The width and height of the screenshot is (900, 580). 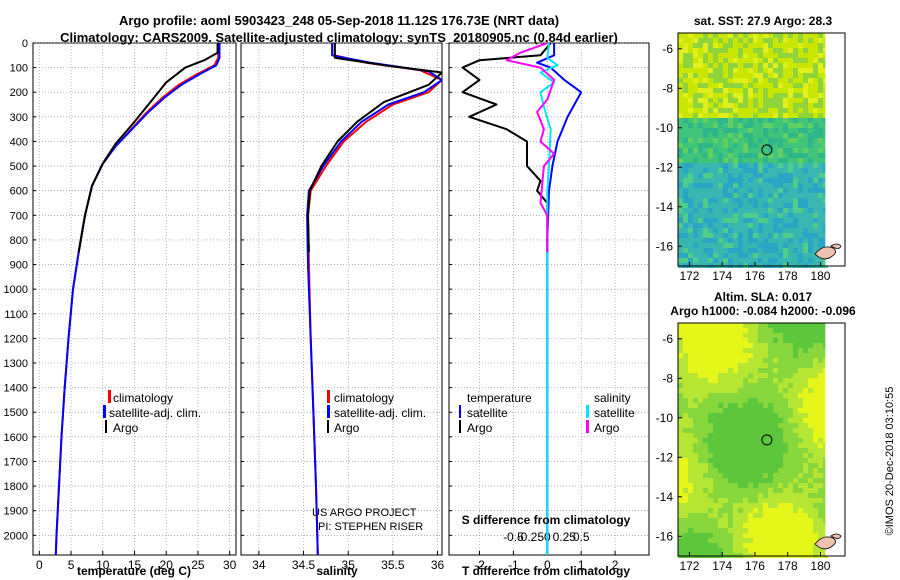 I want to click on sla-map-title-line-1: Altim. SLA: 0.017, so click(x=763, y=297).